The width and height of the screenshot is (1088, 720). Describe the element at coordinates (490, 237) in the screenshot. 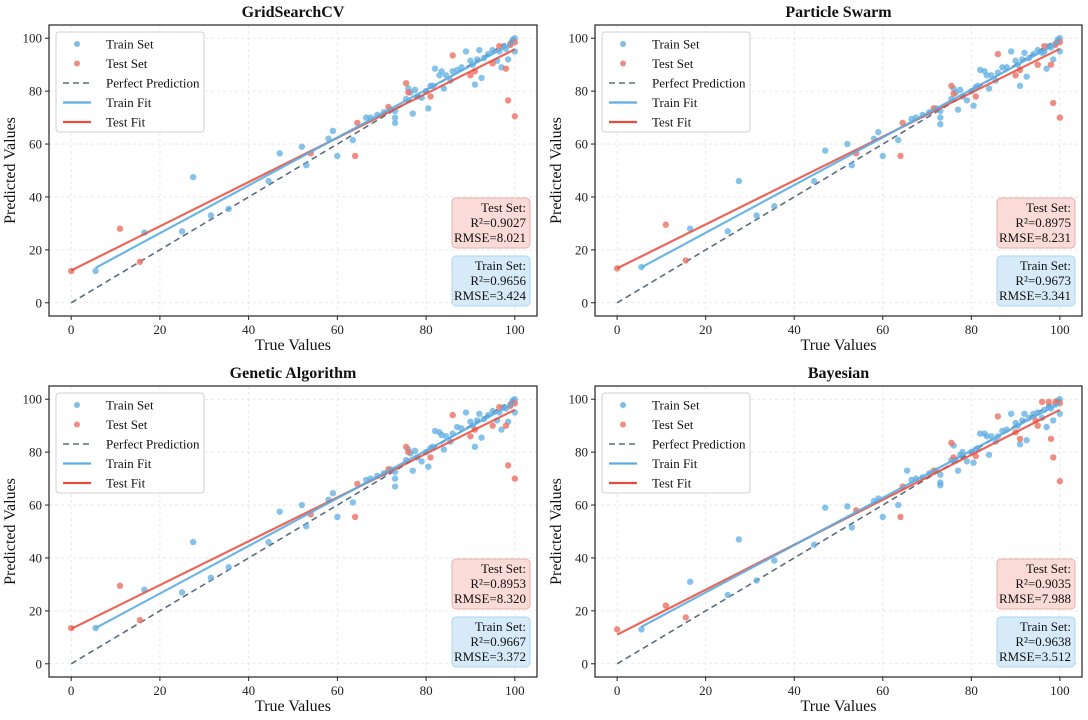

I see `stats-rmse: RMSE=8.021` at that location.